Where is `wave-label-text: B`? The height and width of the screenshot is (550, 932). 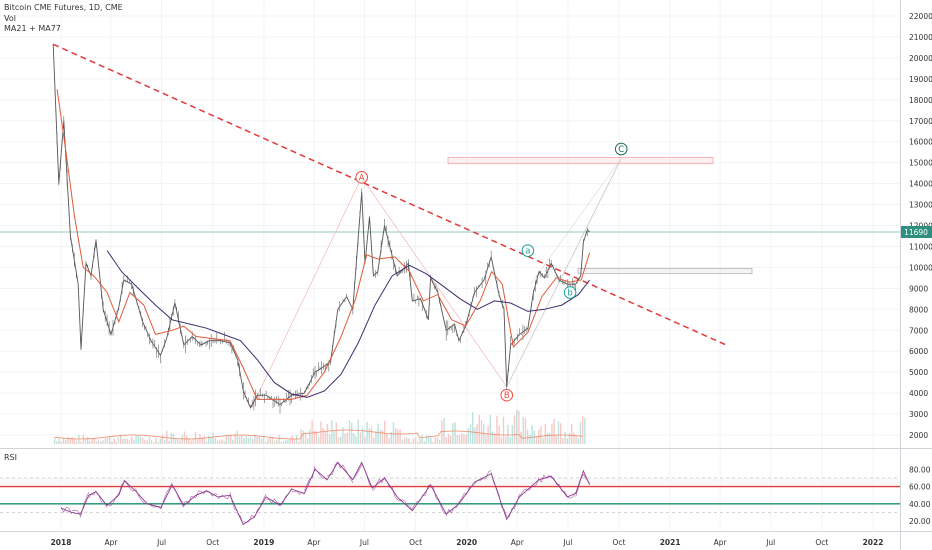
wave-label-text: B is located at coordinates (507, 396).